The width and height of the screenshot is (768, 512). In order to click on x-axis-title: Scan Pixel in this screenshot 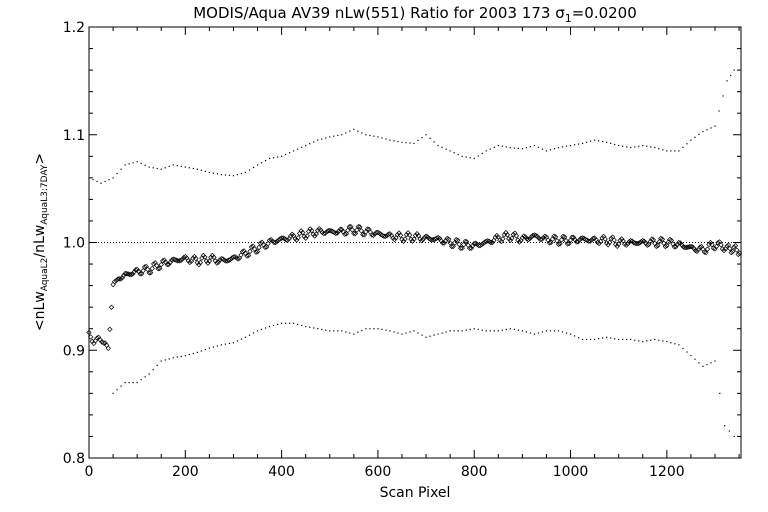, I will do `click(415, 493)`.